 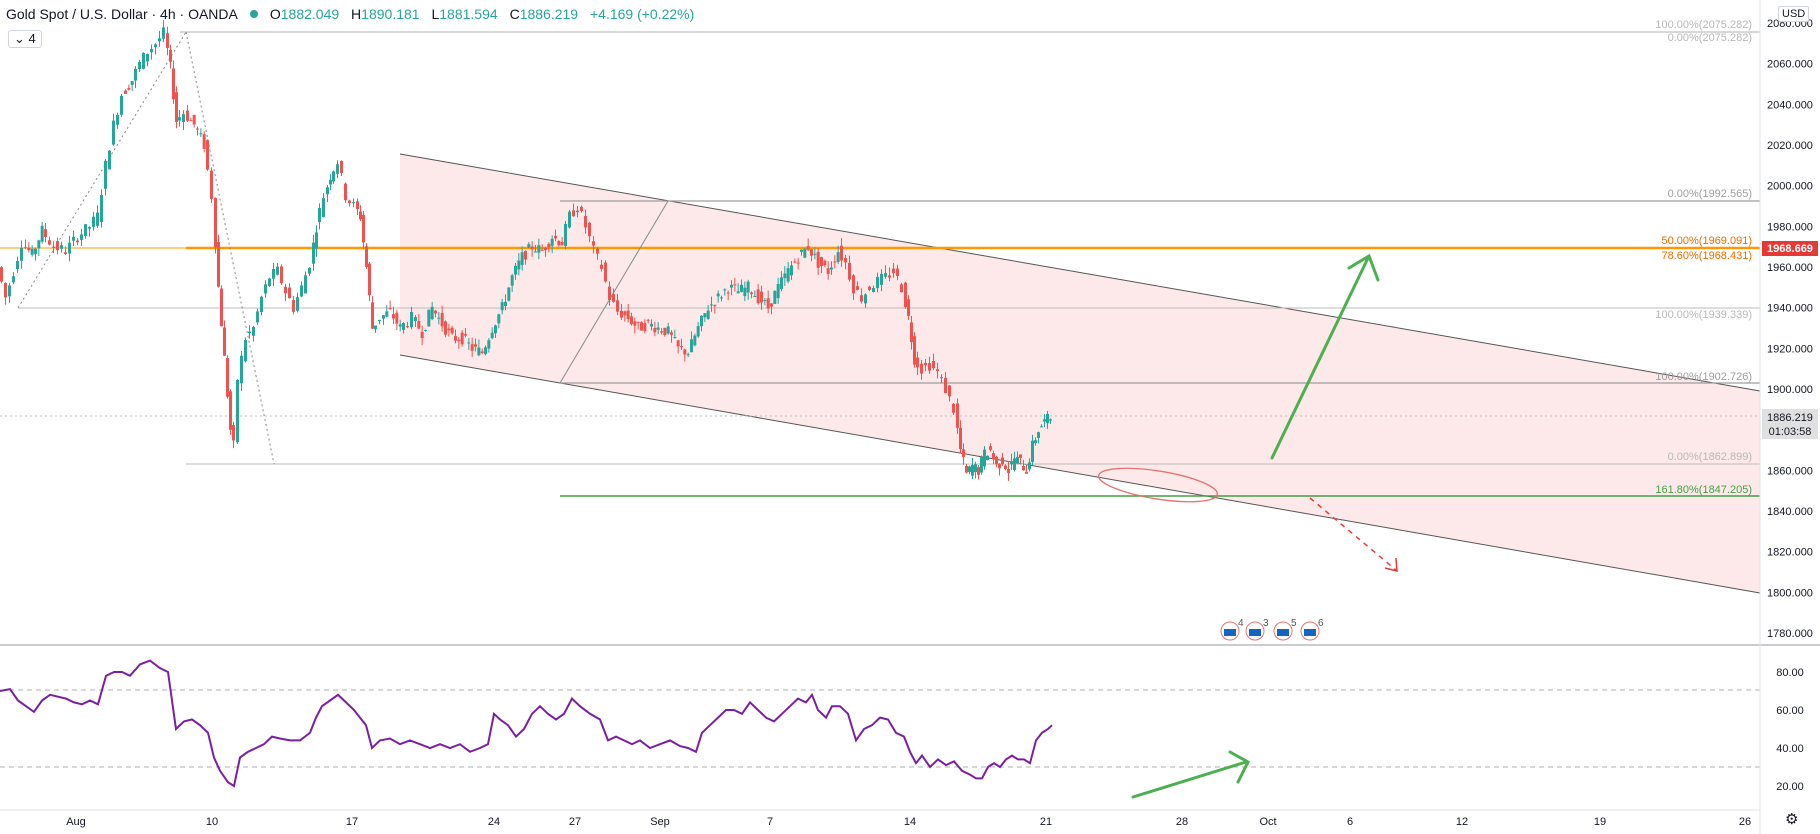 I want to click on time-tick-label: 19, so click(x=1600, y=822).